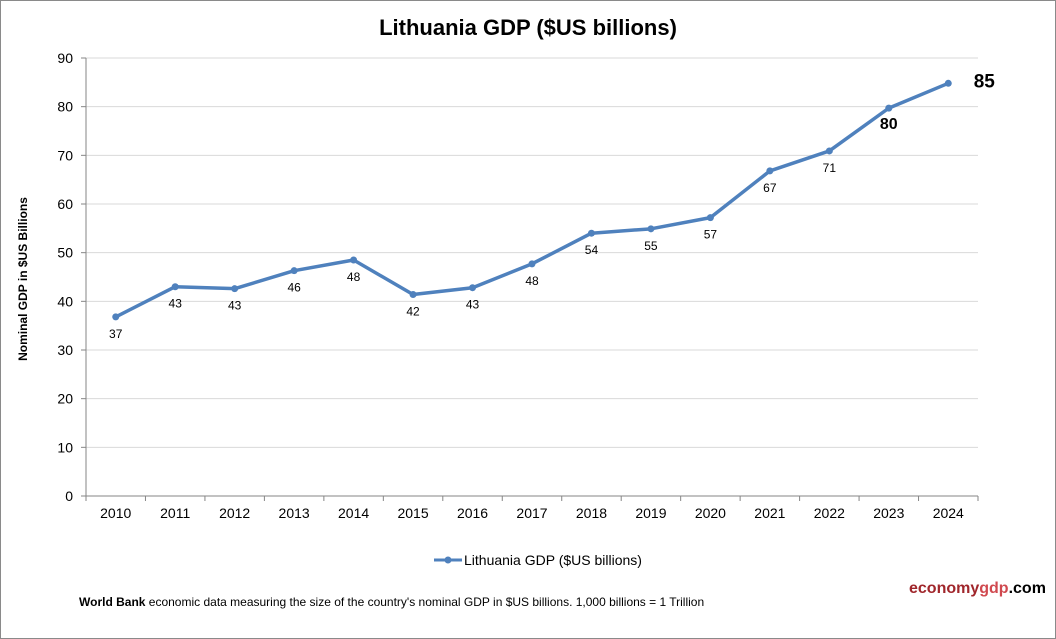 Image resolution: width=1056 pixels, height=639 pixels. I want to click on y-tick-label: 70, so click(65, 155).